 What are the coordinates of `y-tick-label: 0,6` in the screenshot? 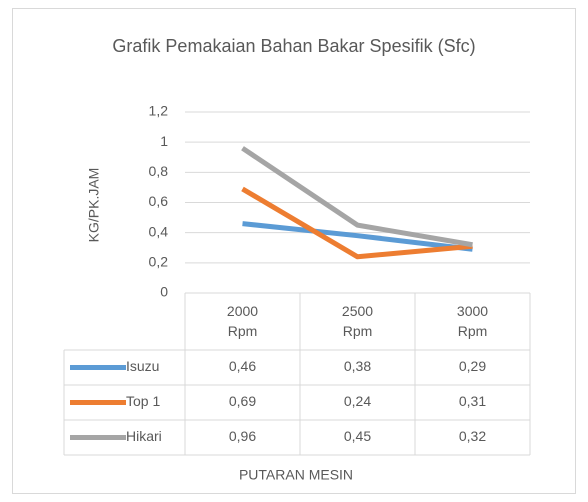 It's located at (159, 201).